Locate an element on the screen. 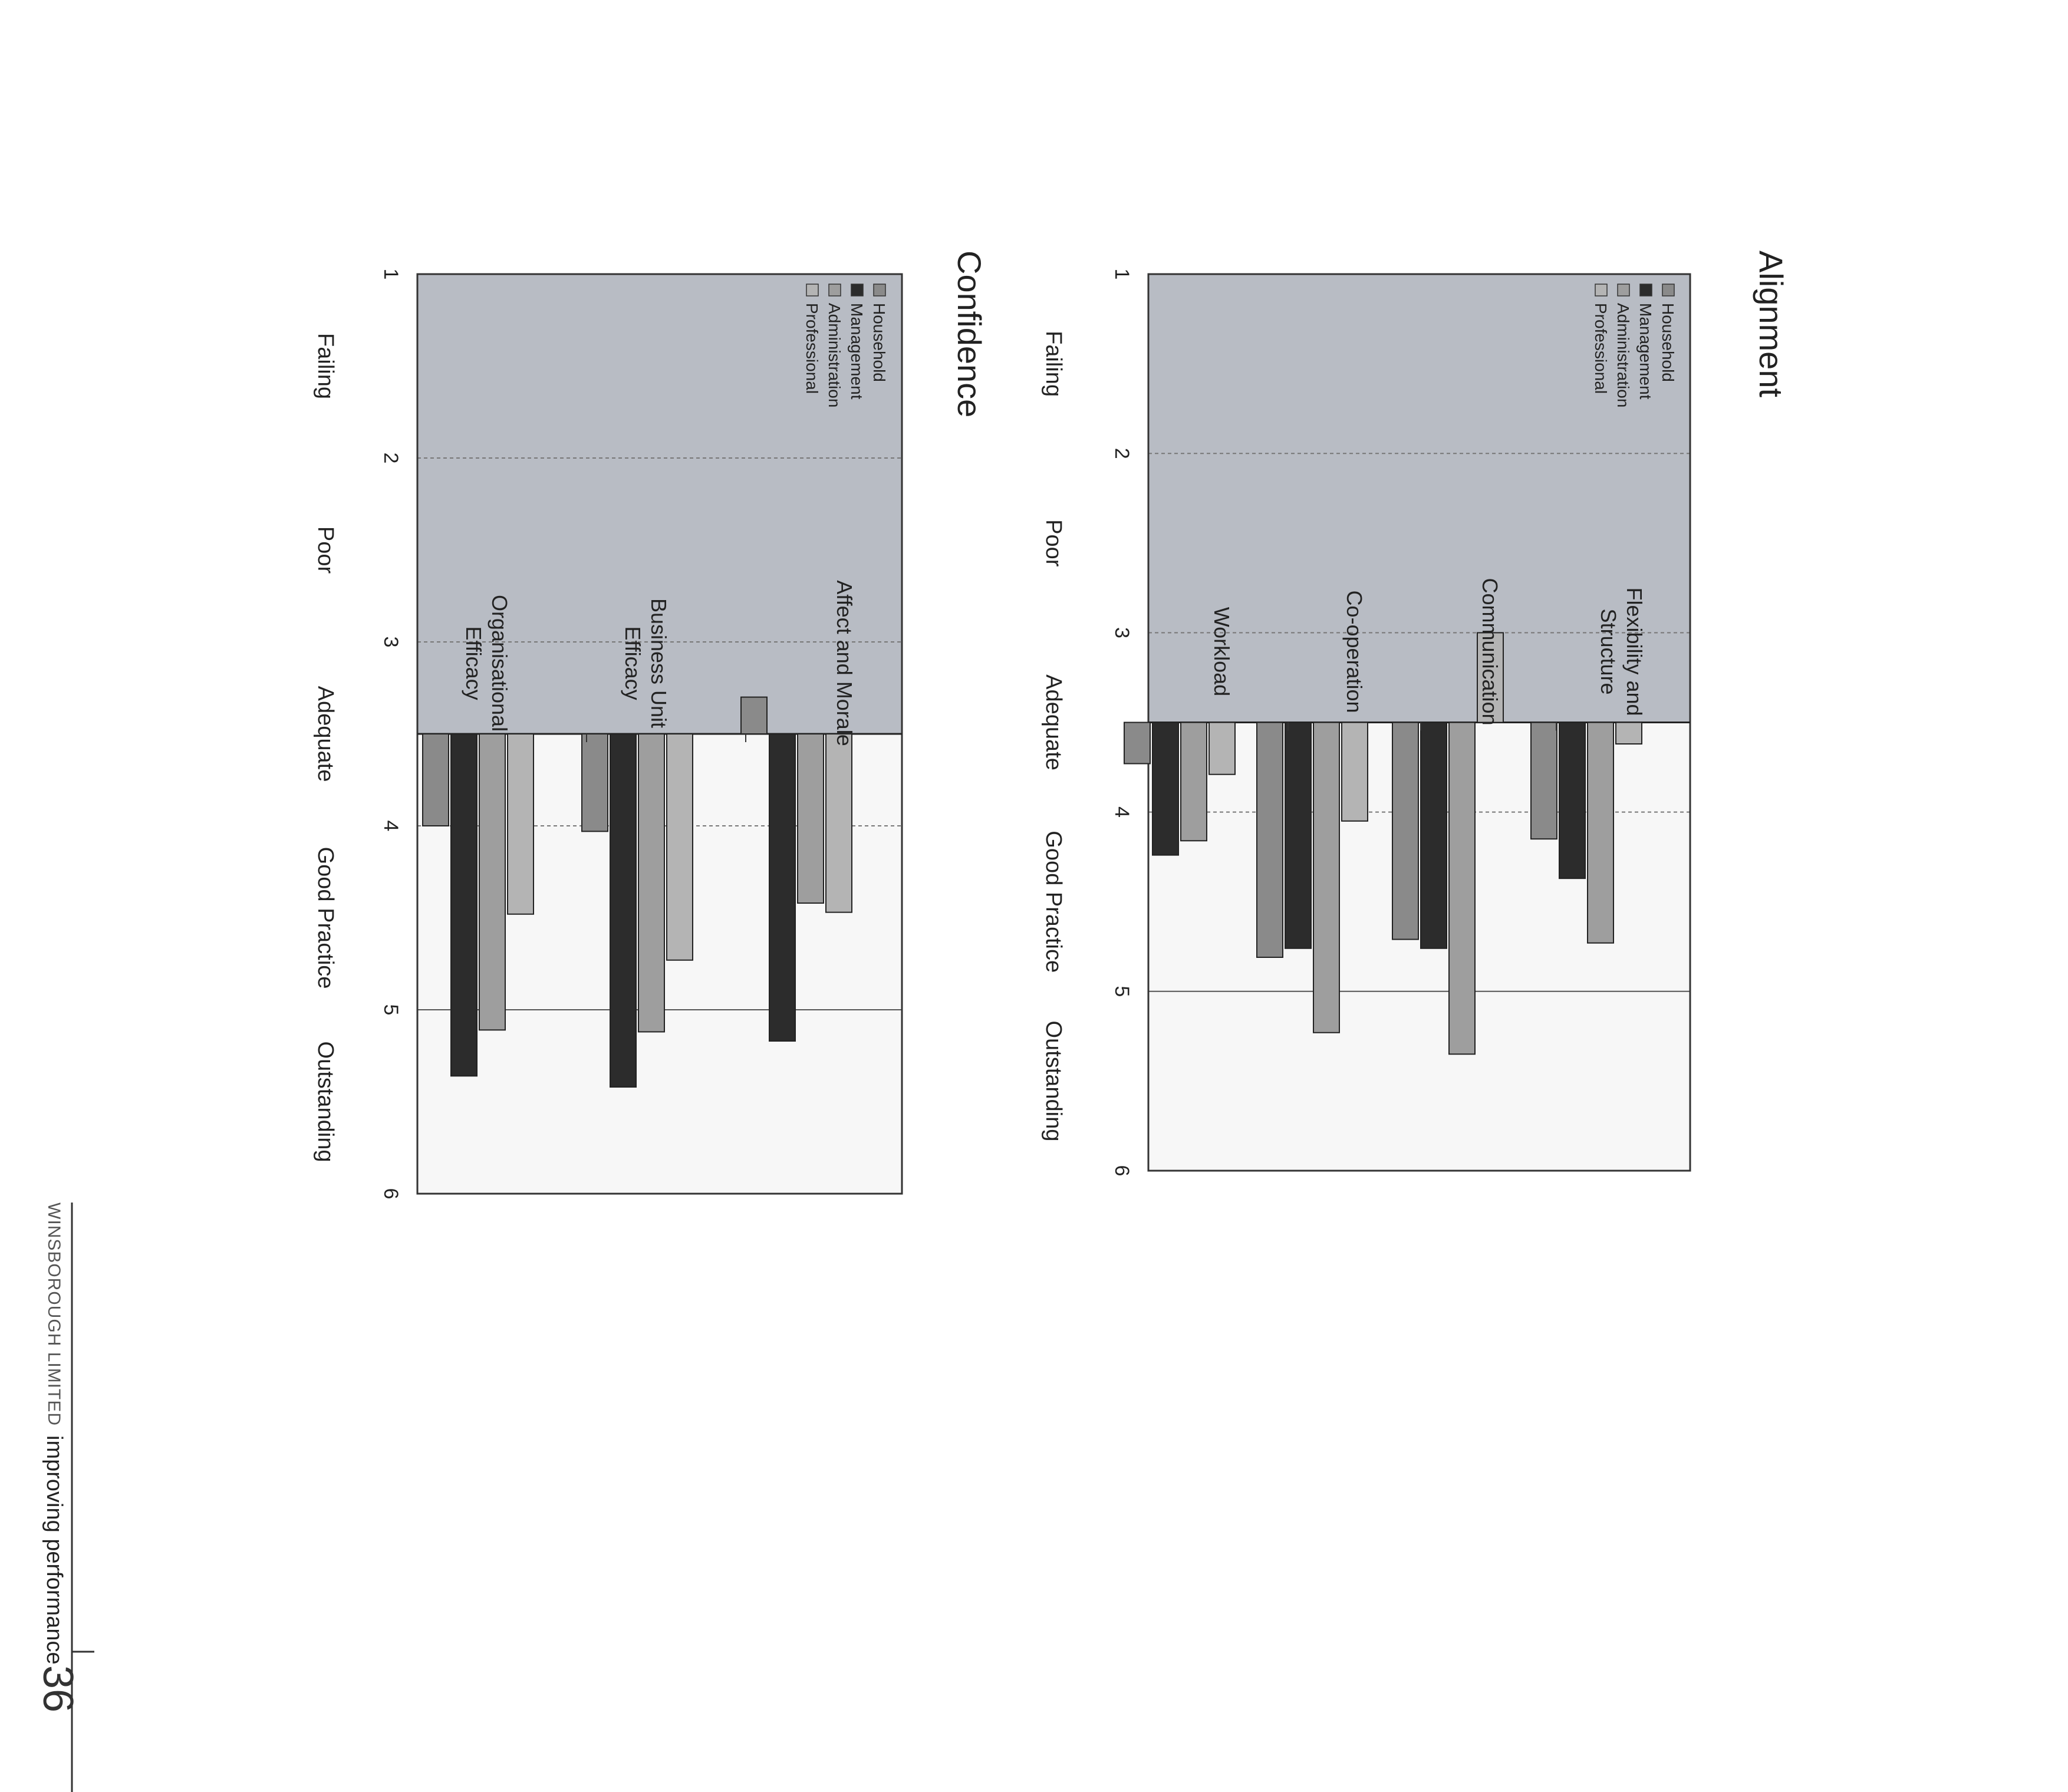  category-label: Affect and Morale is located at coordinates (844, 663).